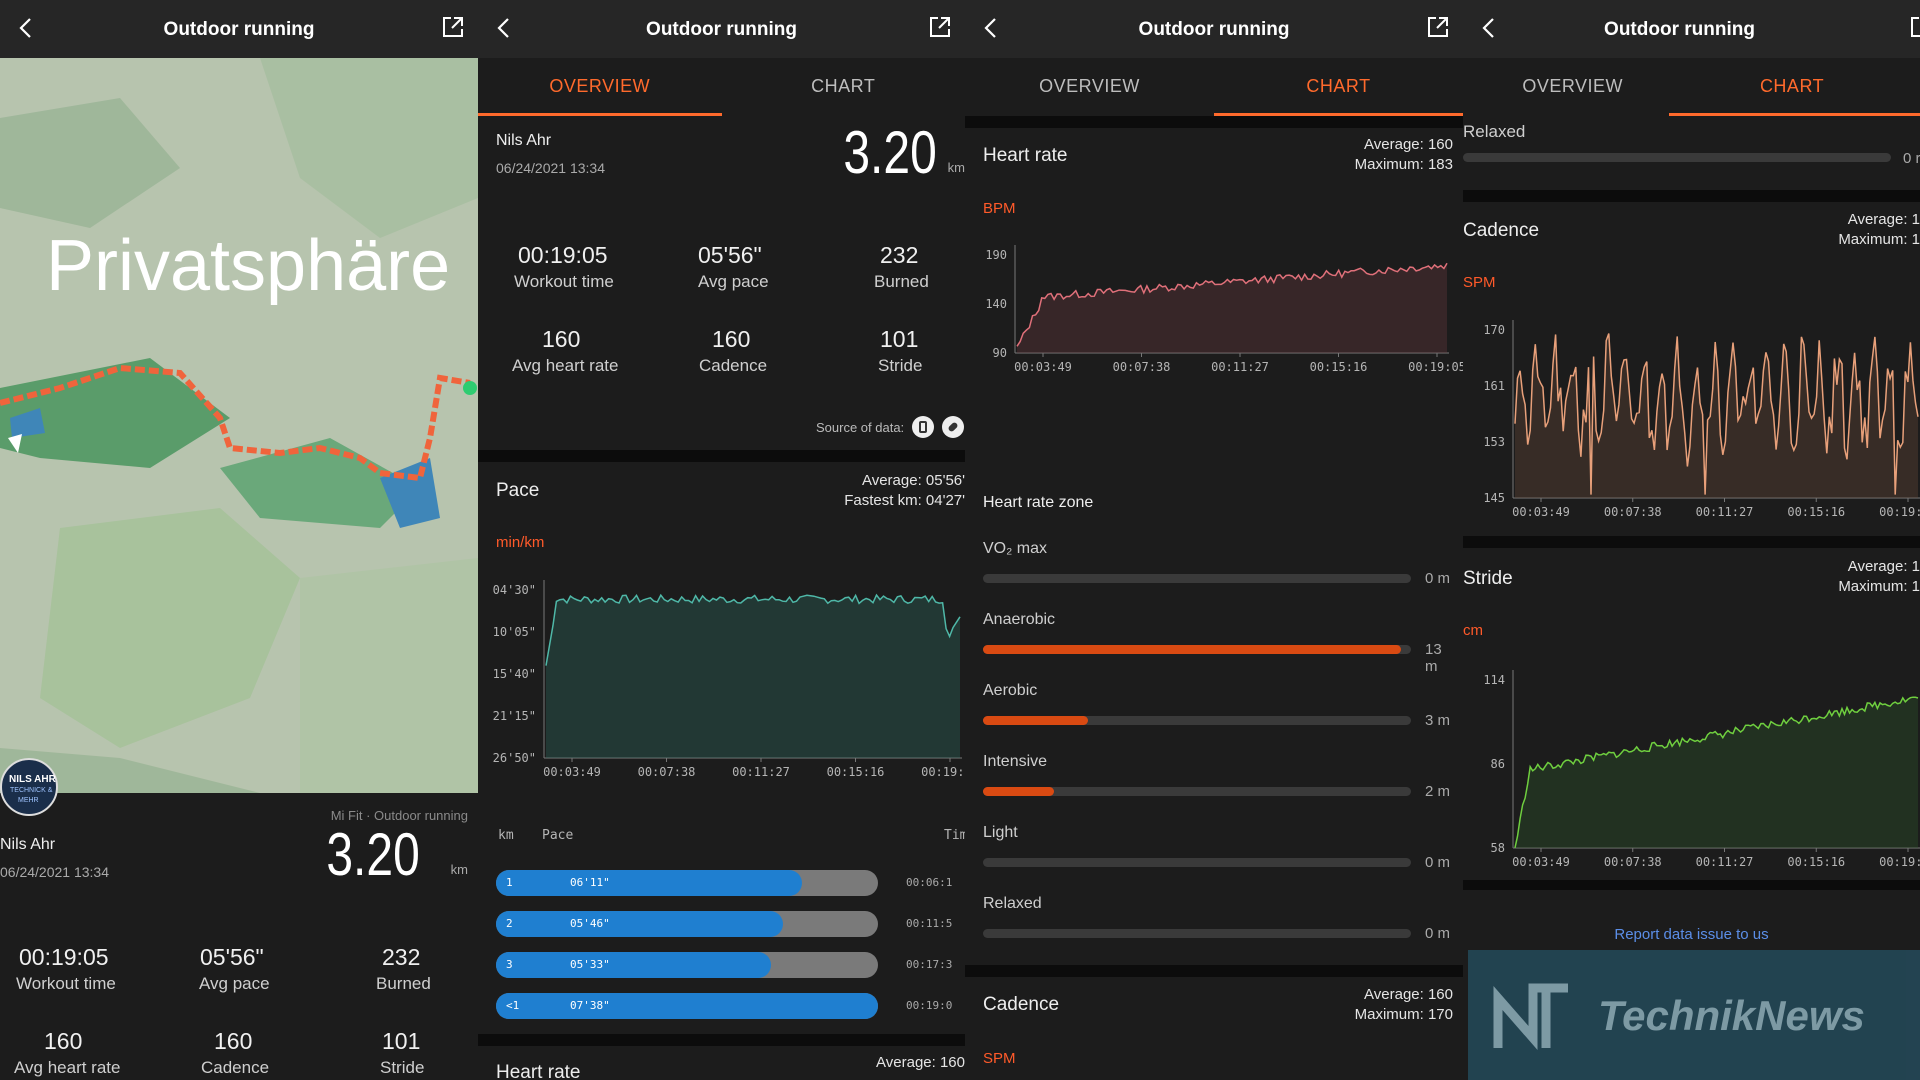  I want to click on user-name: Nils Ahr, so click(28, 844).